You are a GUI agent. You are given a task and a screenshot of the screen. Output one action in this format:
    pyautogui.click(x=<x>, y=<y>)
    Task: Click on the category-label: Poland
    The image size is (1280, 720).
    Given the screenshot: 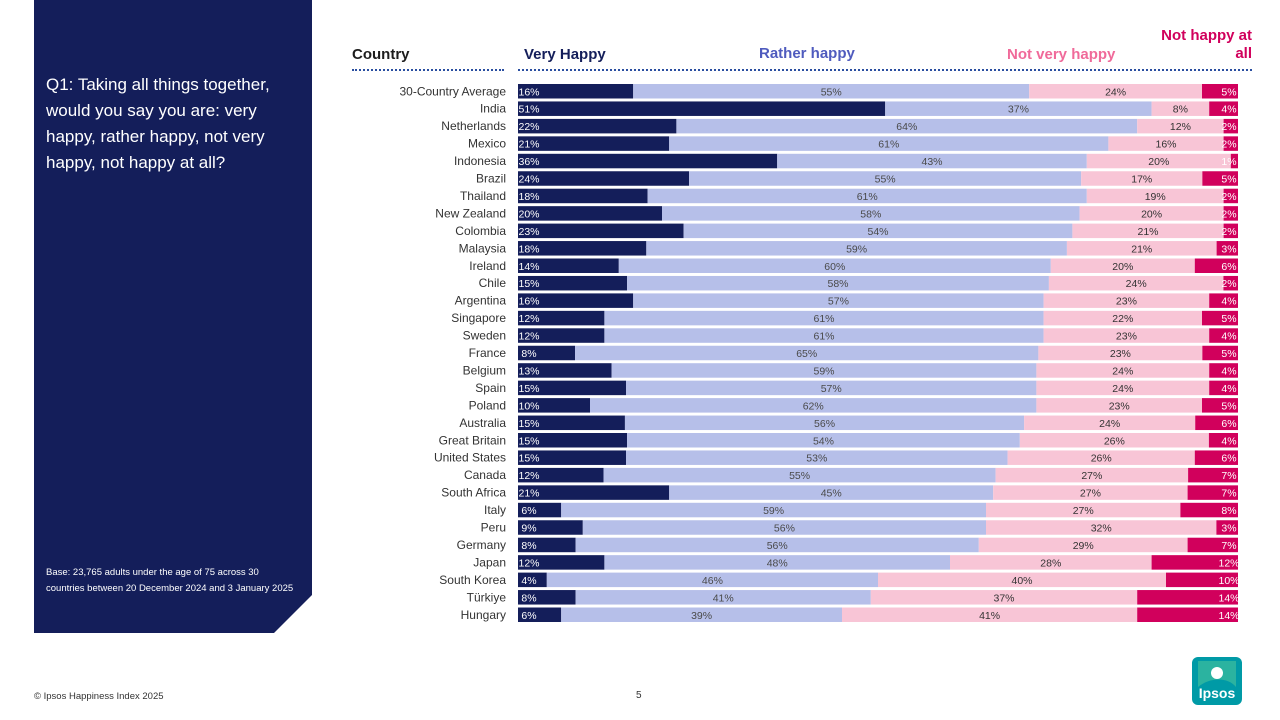 What is the action you would take?
    pyautogui.click(x=487, y=405)
    